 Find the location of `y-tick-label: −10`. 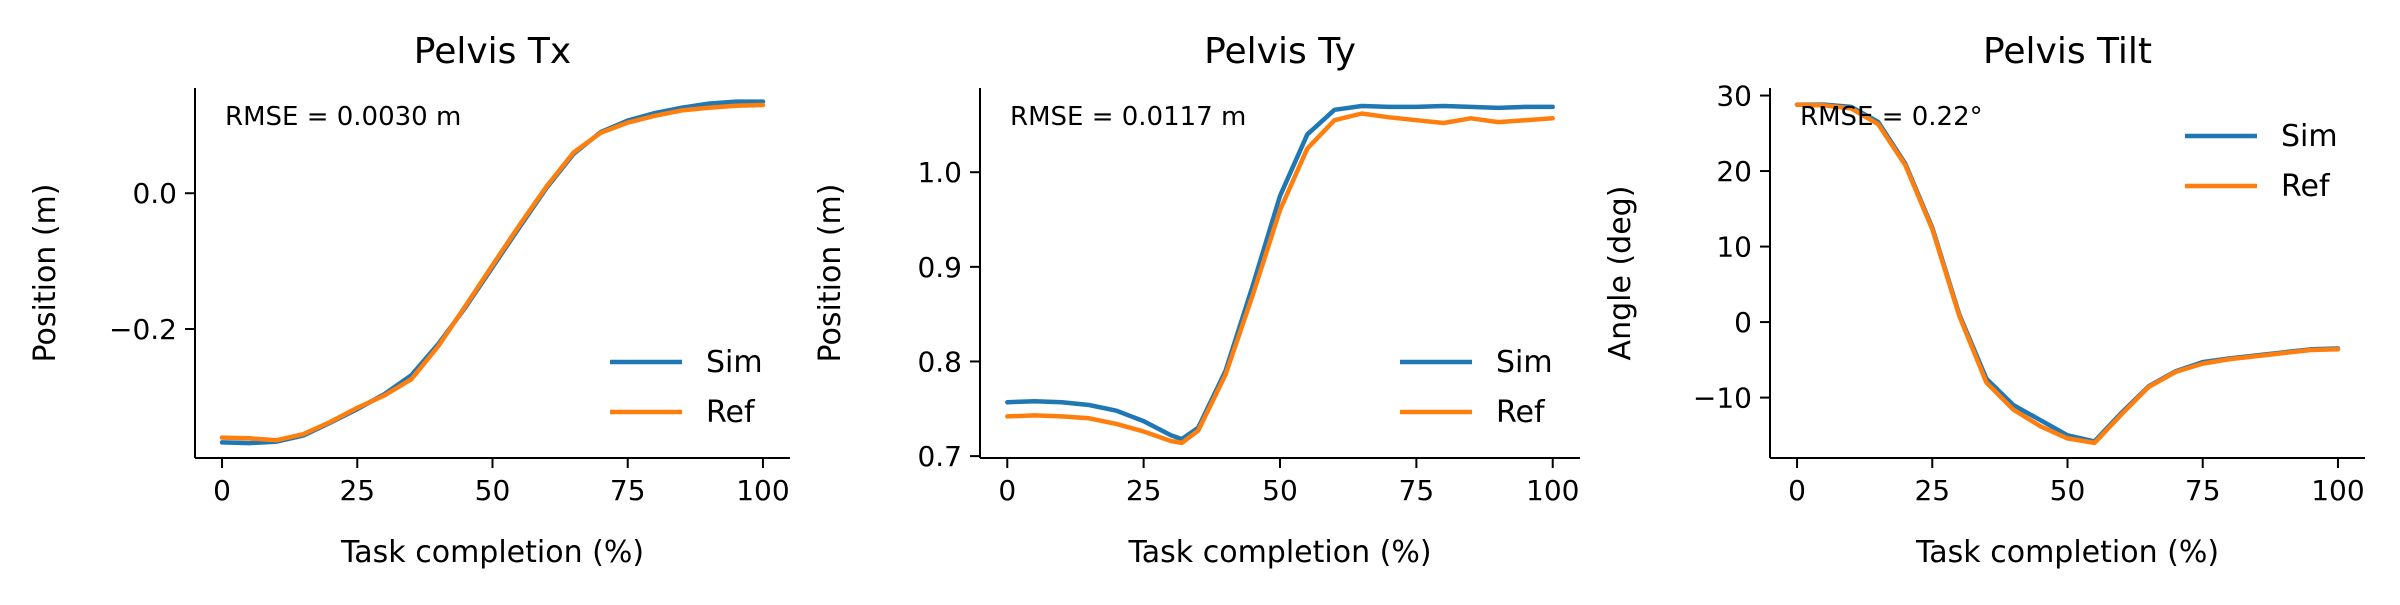

y-tick-label: −10 is located at coordinates (1722, 398).